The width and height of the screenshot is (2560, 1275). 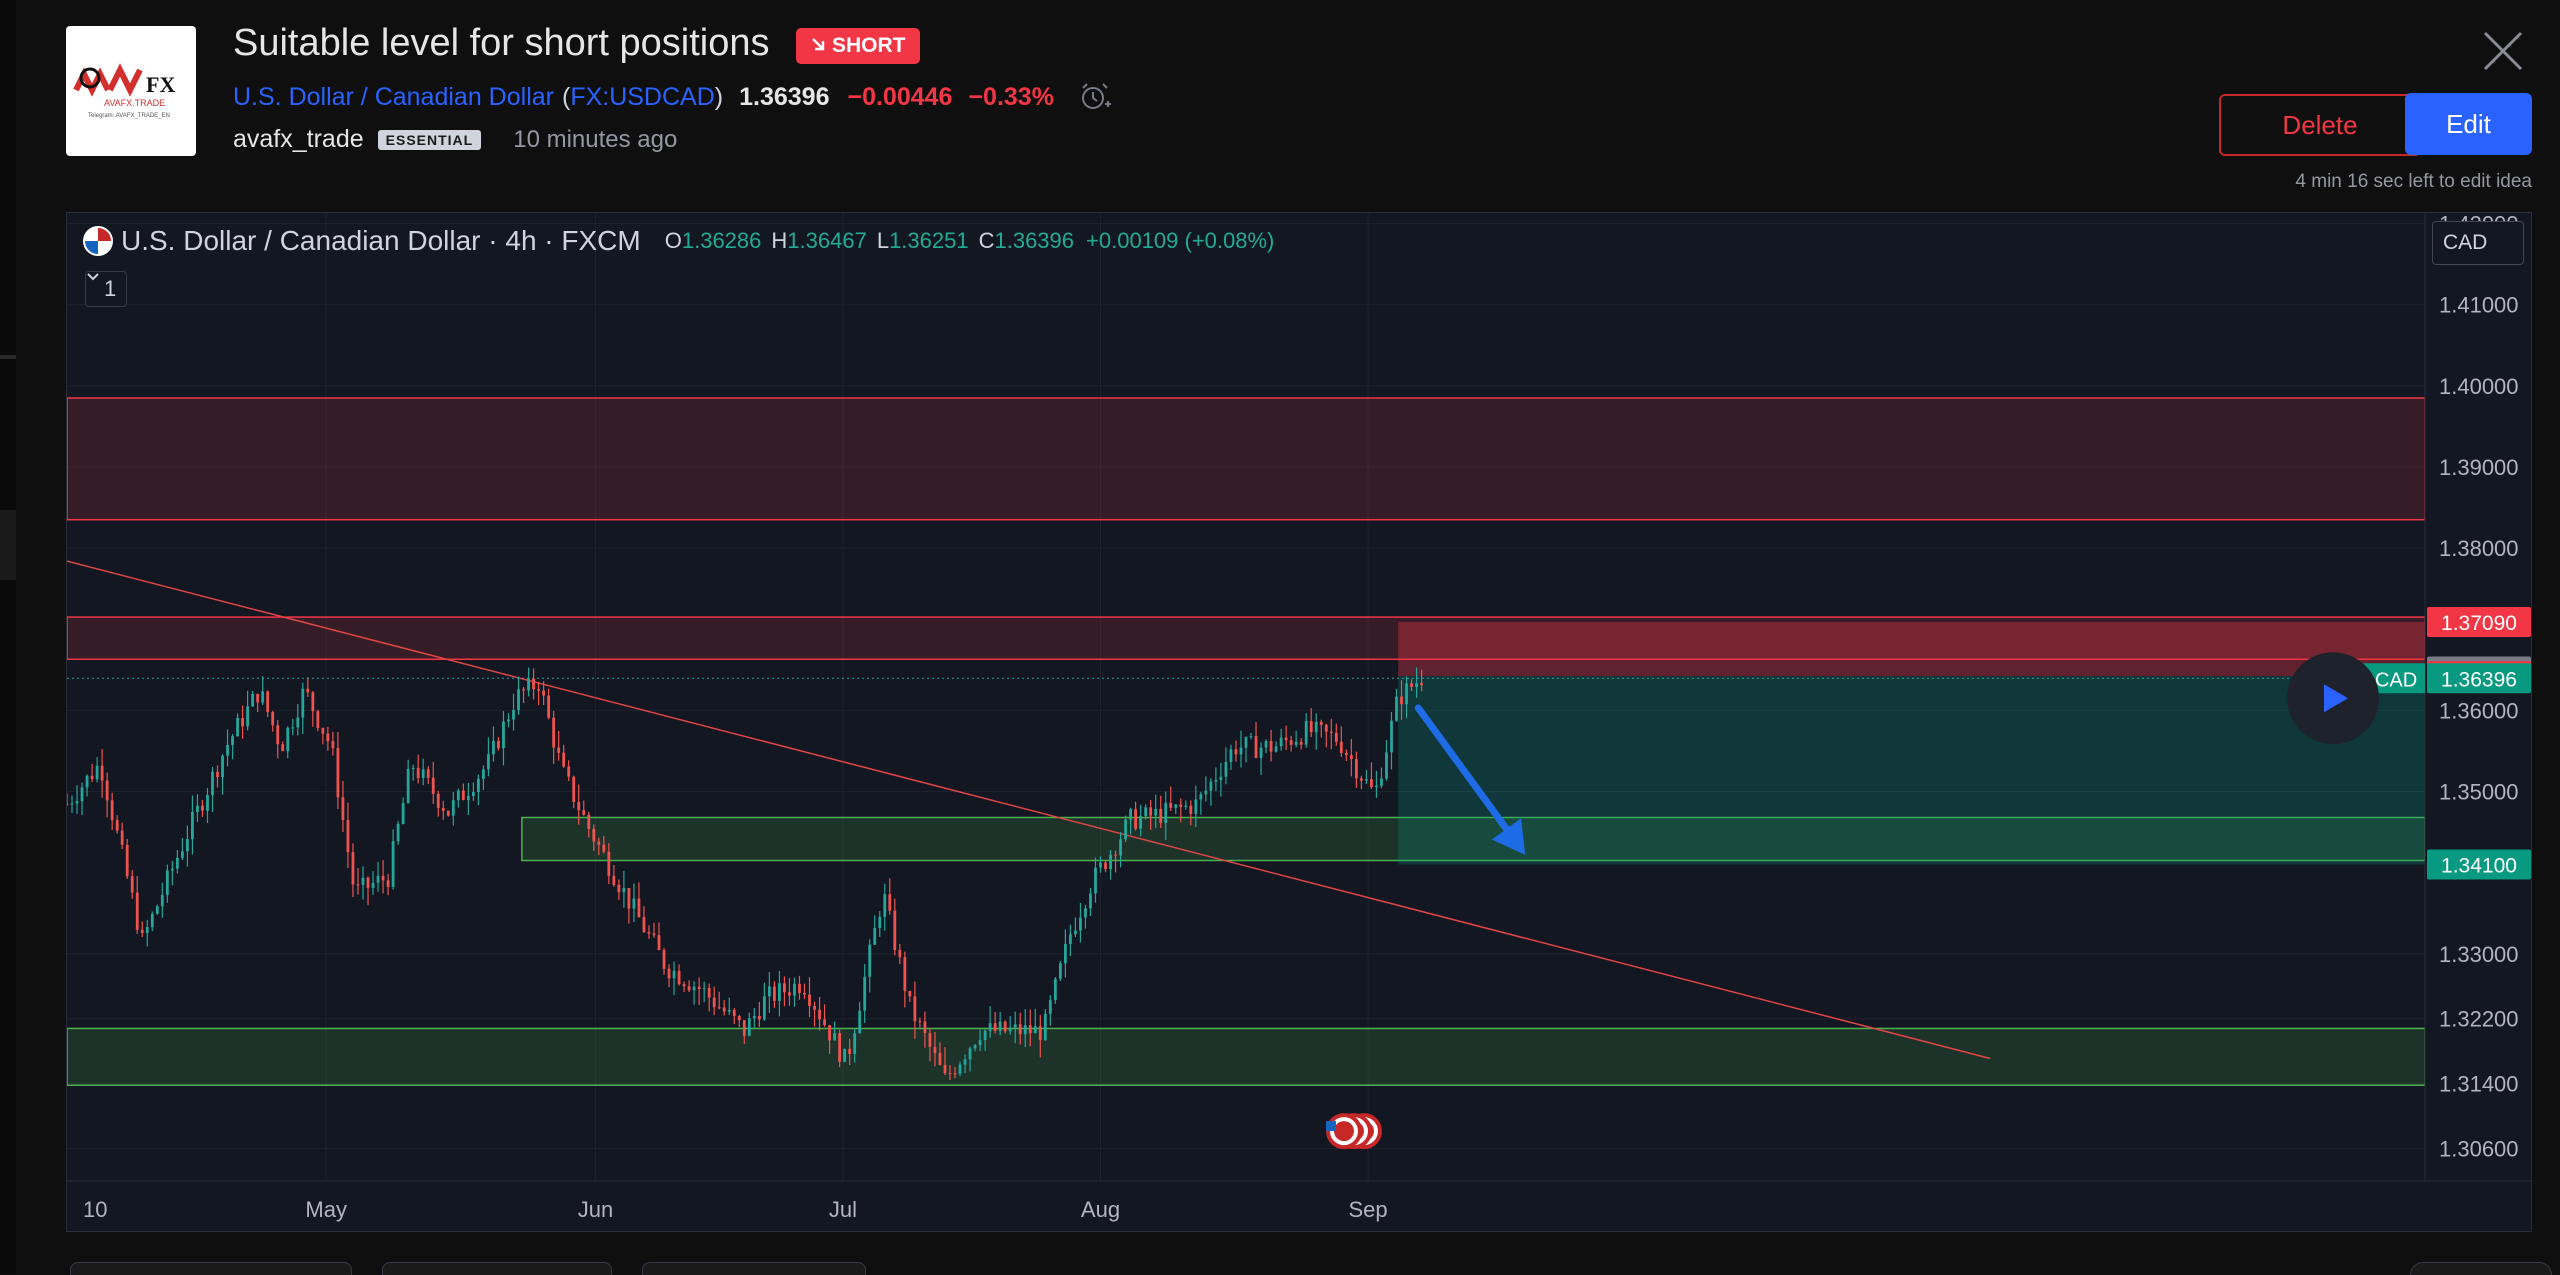 I want to click on short-arrow-shaft, so click(x=1462, y=768).